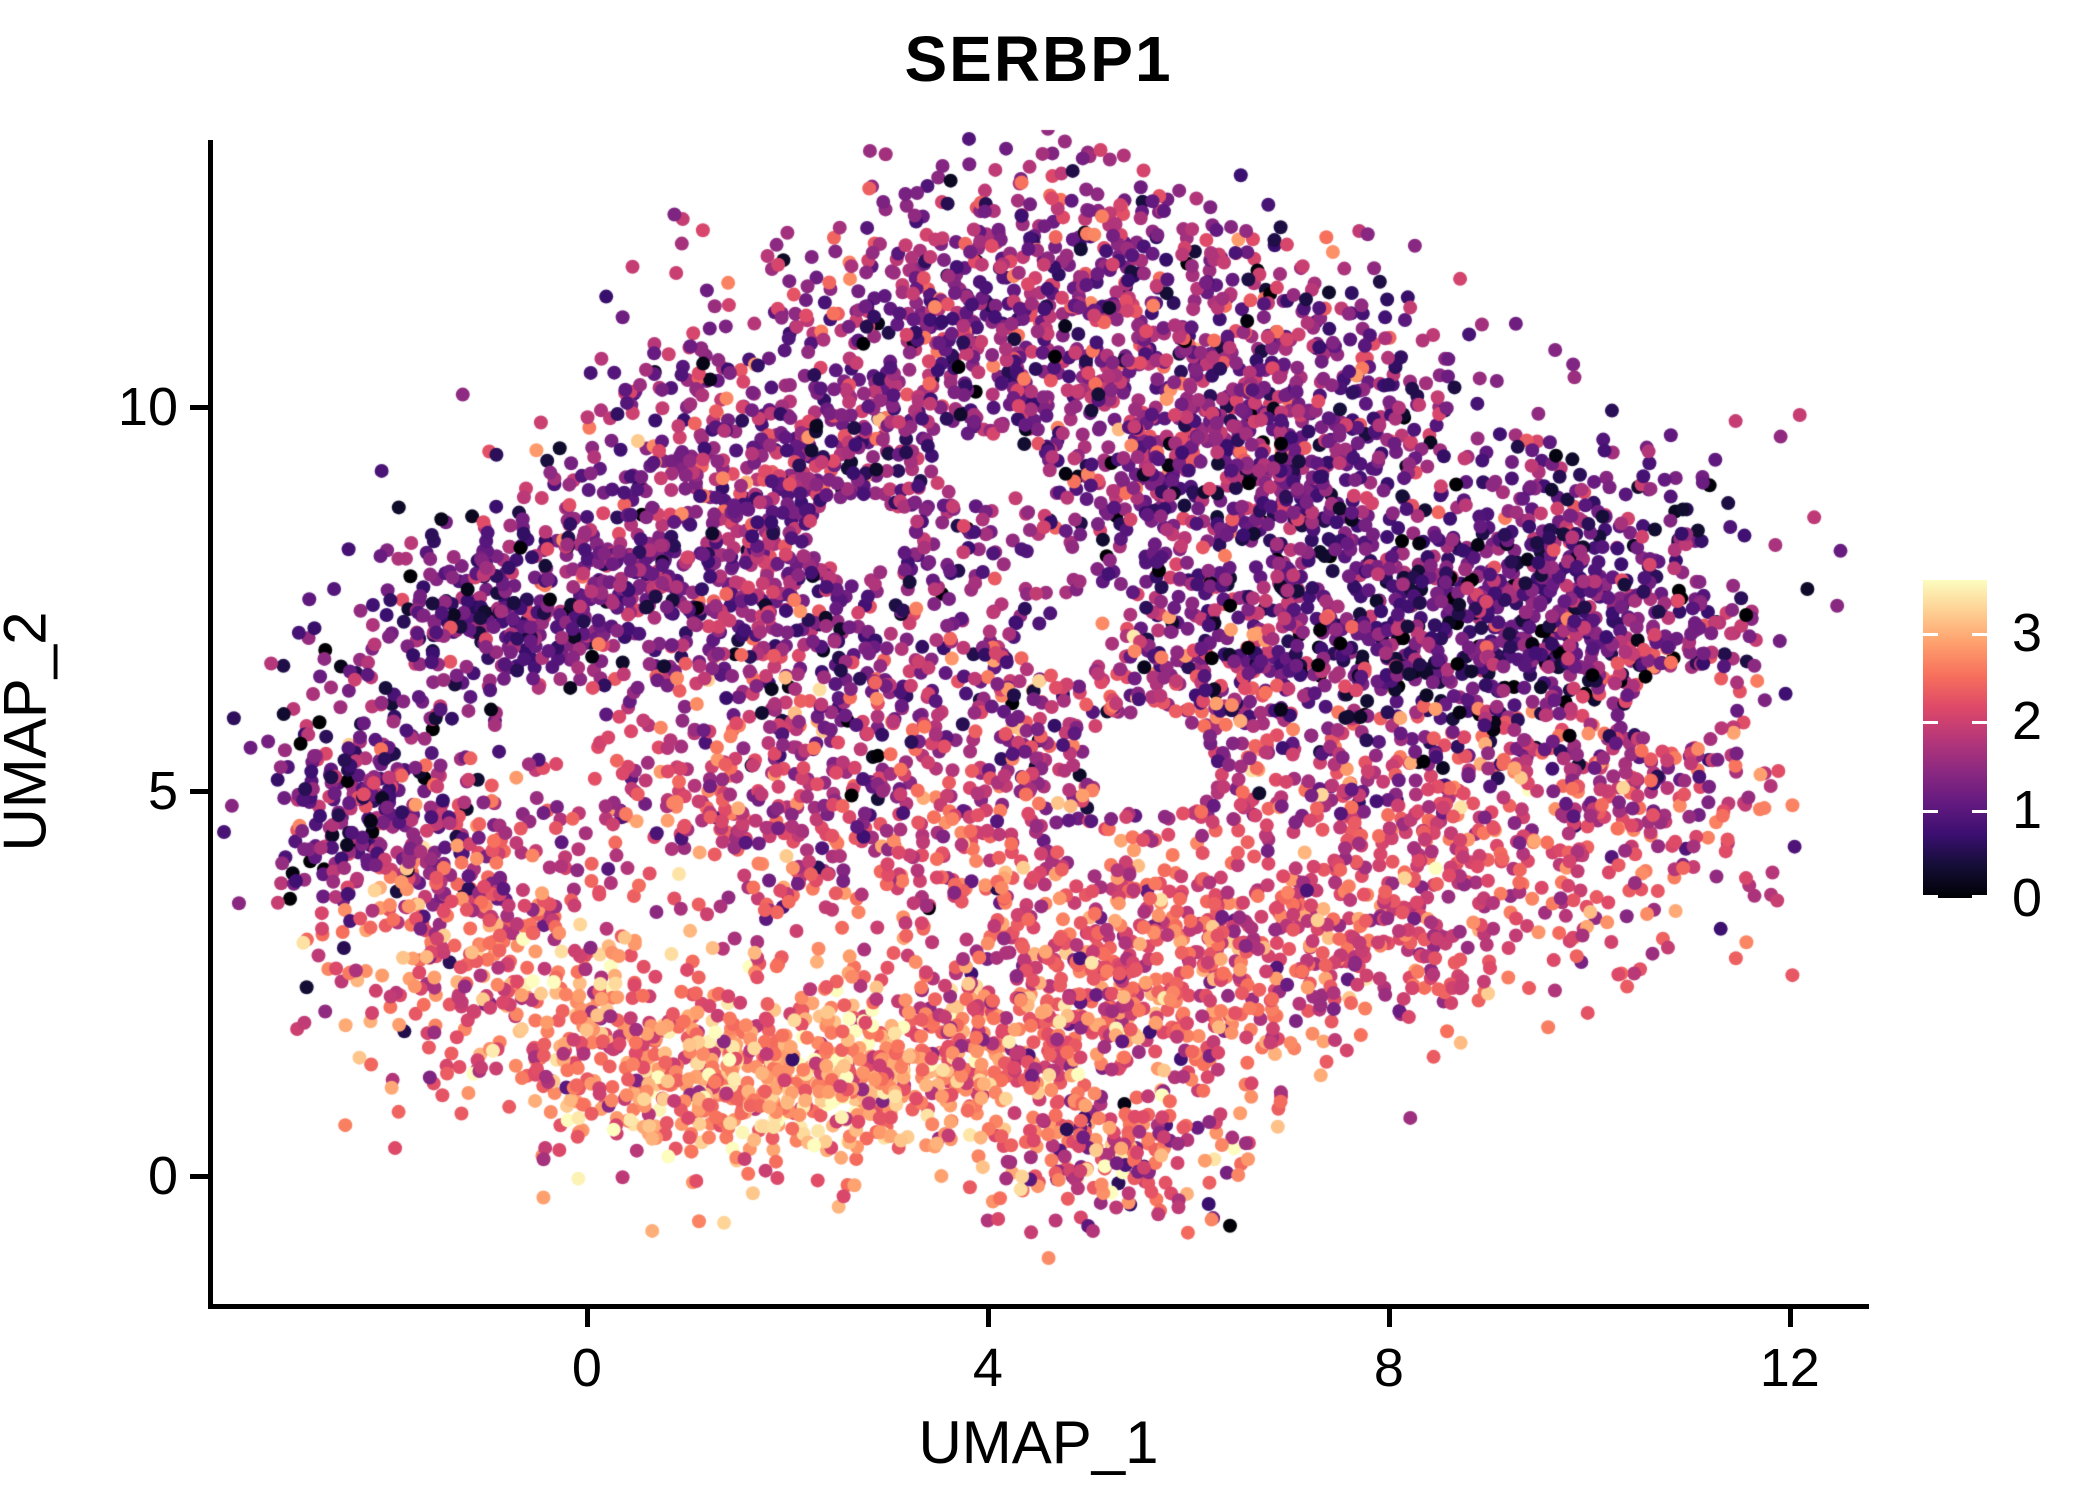  Describe the element at coordinates (2027, 809) in the screenshot. I see `colorbar-tick-label: 1` at that location.